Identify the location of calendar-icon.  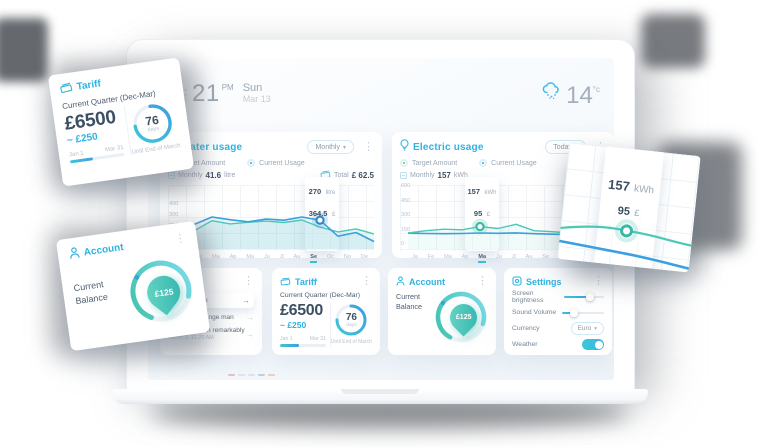
(403, 175).